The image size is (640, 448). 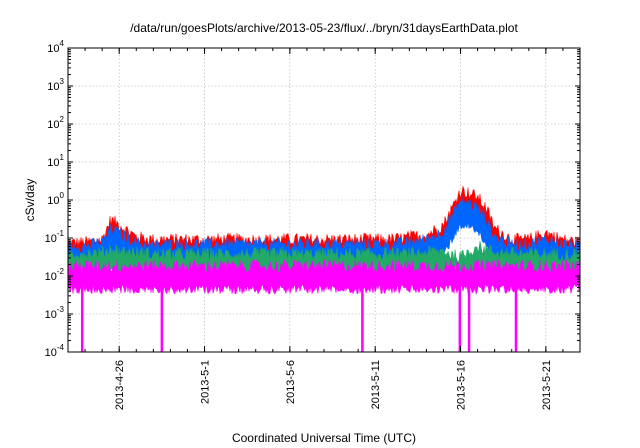 What do you see at coordinates (55, 351) in the screenshot?
I see `y-tick-label: 10⁻⁴` at bounding box center [55, 351].